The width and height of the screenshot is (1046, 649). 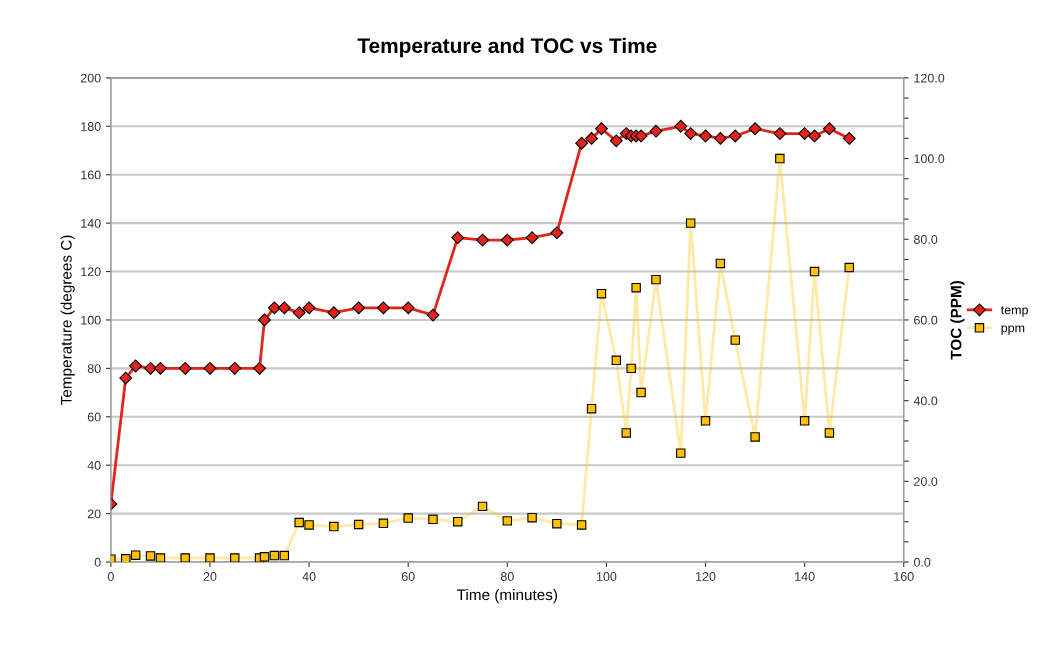 I want to click on x-tick-label: 140, so click(x=805, y=576).